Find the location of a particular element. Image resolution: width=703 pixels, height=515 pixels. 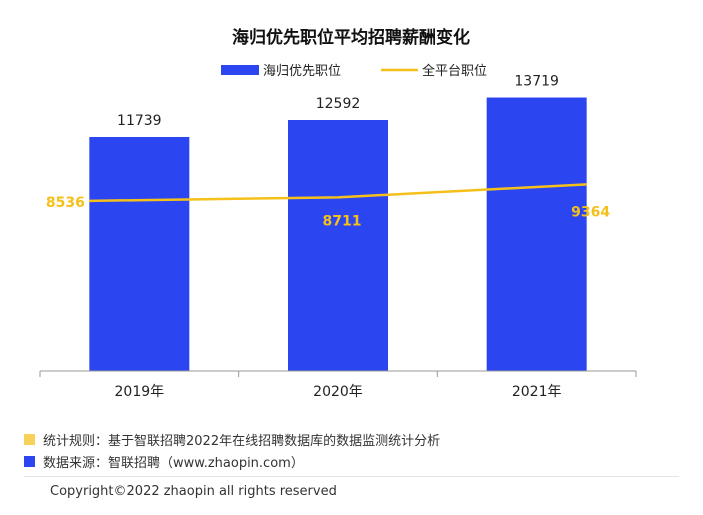

line-value-label-2: 9364 is located at coordinates (590, 212).